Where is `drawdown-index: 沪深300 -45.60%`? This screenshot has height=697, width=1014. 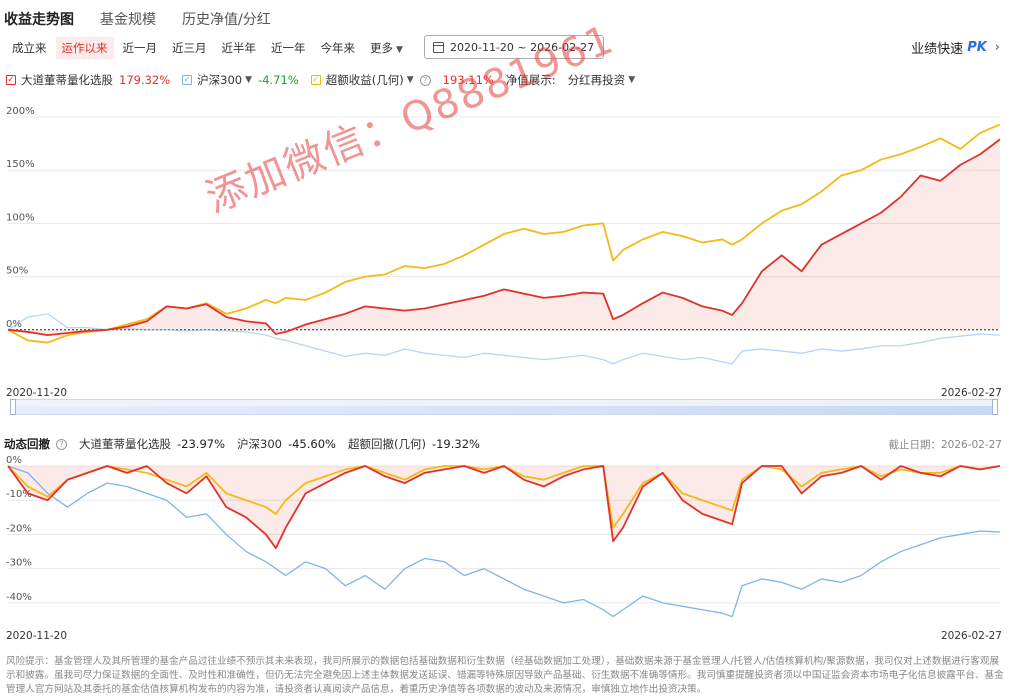 drawdown-index: 沪深300 -45.60% is located at coordinates (286, 444).